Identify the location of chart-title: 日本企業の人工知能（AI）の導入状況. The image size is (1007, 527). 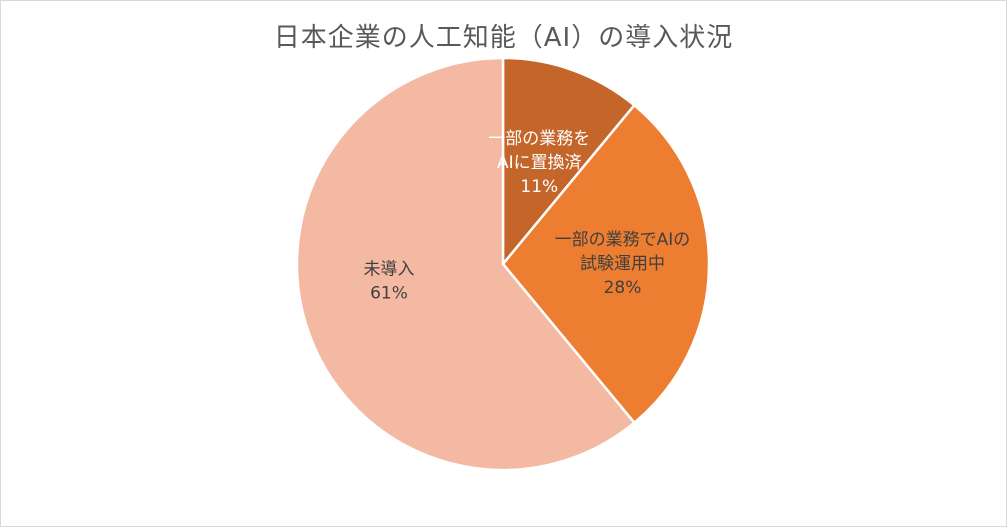
(503, 38).